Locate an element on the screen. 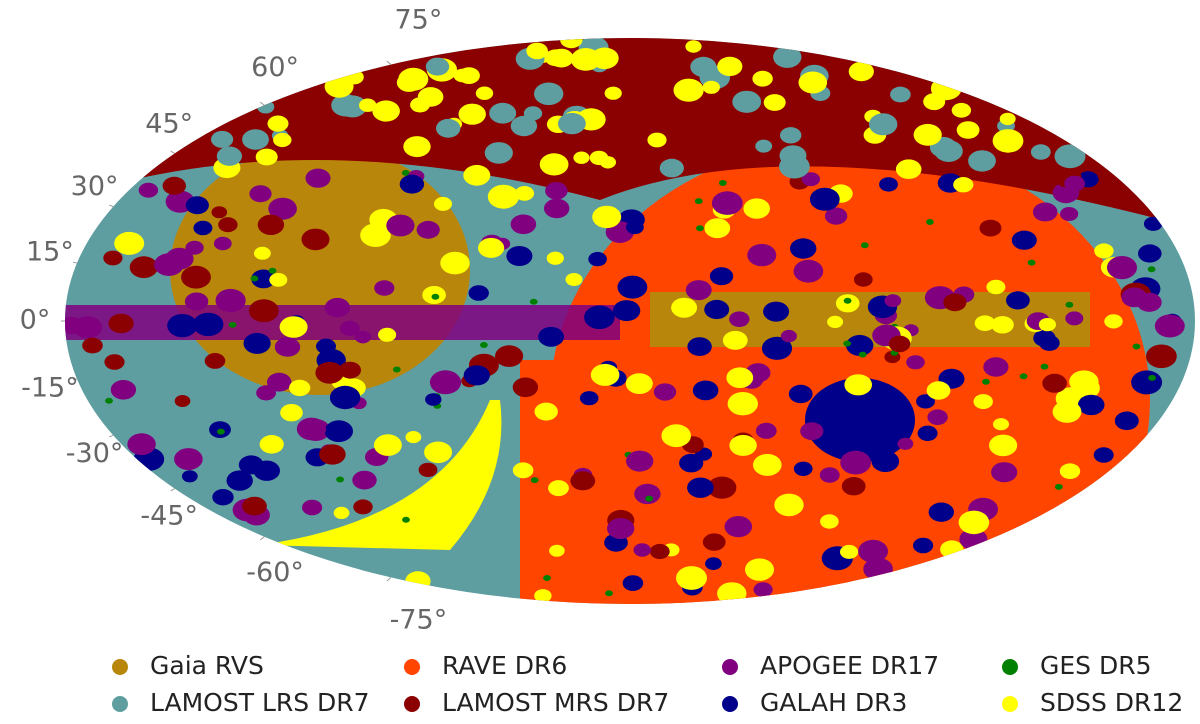 Image resolution: width=1200 pixels, height=724 pixels. legend-label: GES DR5 is located at coordinates (1096, 665).